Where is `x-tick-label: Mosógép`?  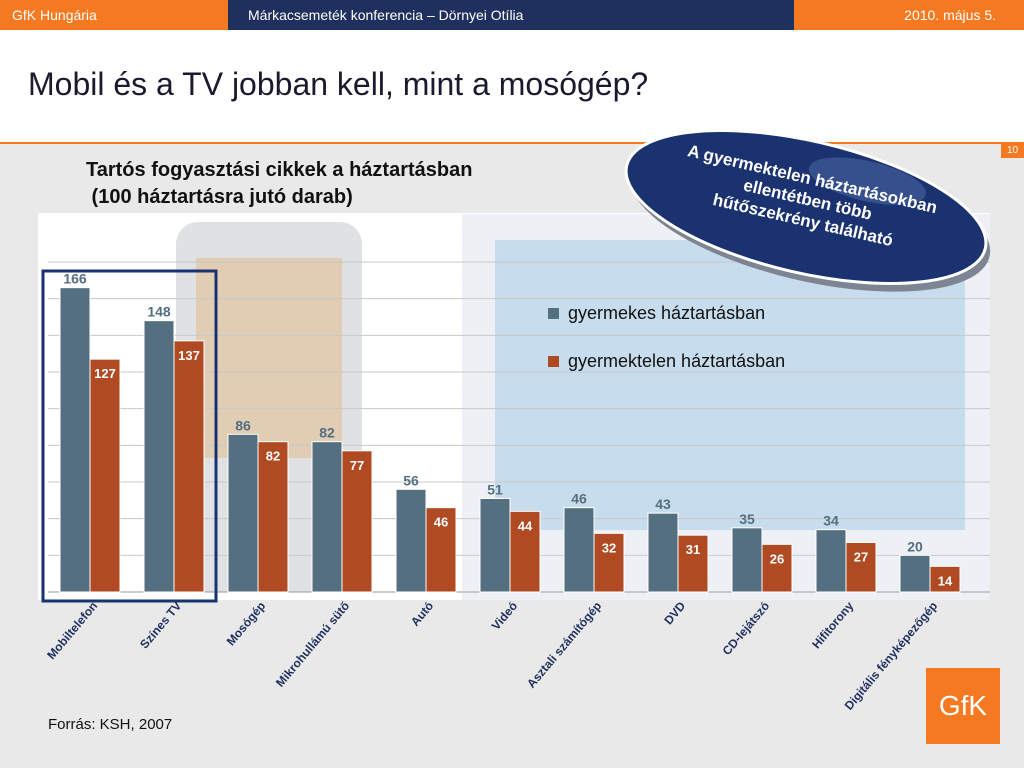
x-tick-label: Mosógép is located at coordinates (246, 623).